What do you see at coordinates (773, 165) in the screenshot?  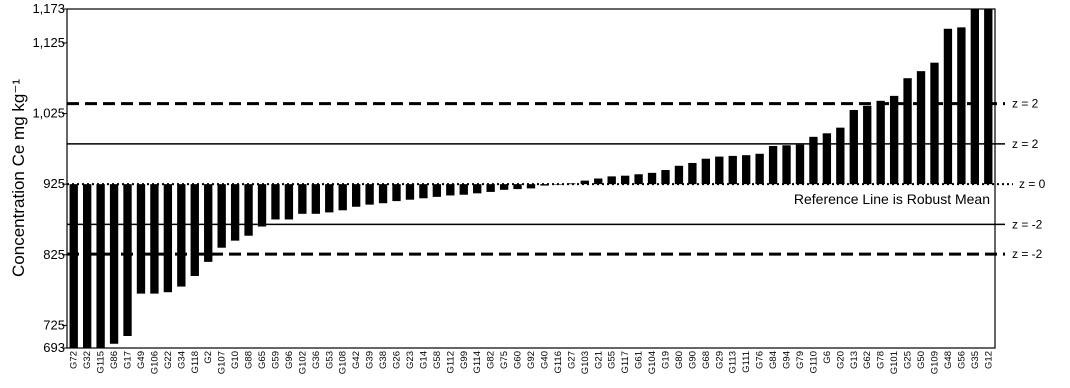 I see `bar-G84` at bounding box center [773, 165].